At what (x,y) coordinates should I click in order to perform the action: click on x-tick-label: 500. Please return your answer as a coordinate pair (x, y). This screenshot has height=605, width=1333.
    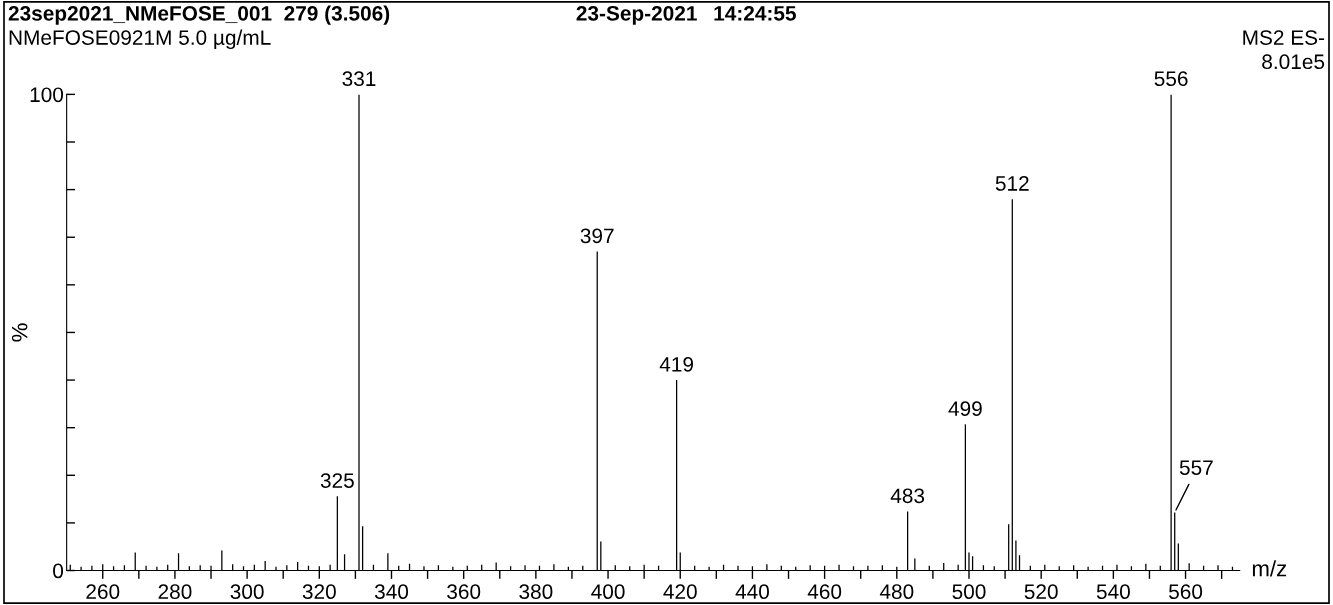
    Looking at the image, I should click on (969, 592).